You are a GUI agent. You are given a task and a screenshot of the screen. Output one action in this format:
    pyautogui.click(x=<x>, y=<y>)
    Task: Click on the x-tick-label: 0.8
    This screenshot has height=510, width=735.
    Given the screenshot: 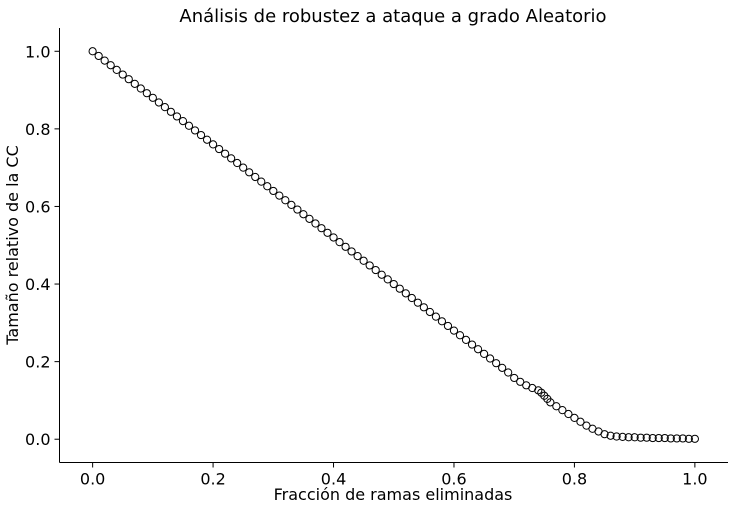 What is the action you would take?
    pyautogui.click(x=574, y=479)
    